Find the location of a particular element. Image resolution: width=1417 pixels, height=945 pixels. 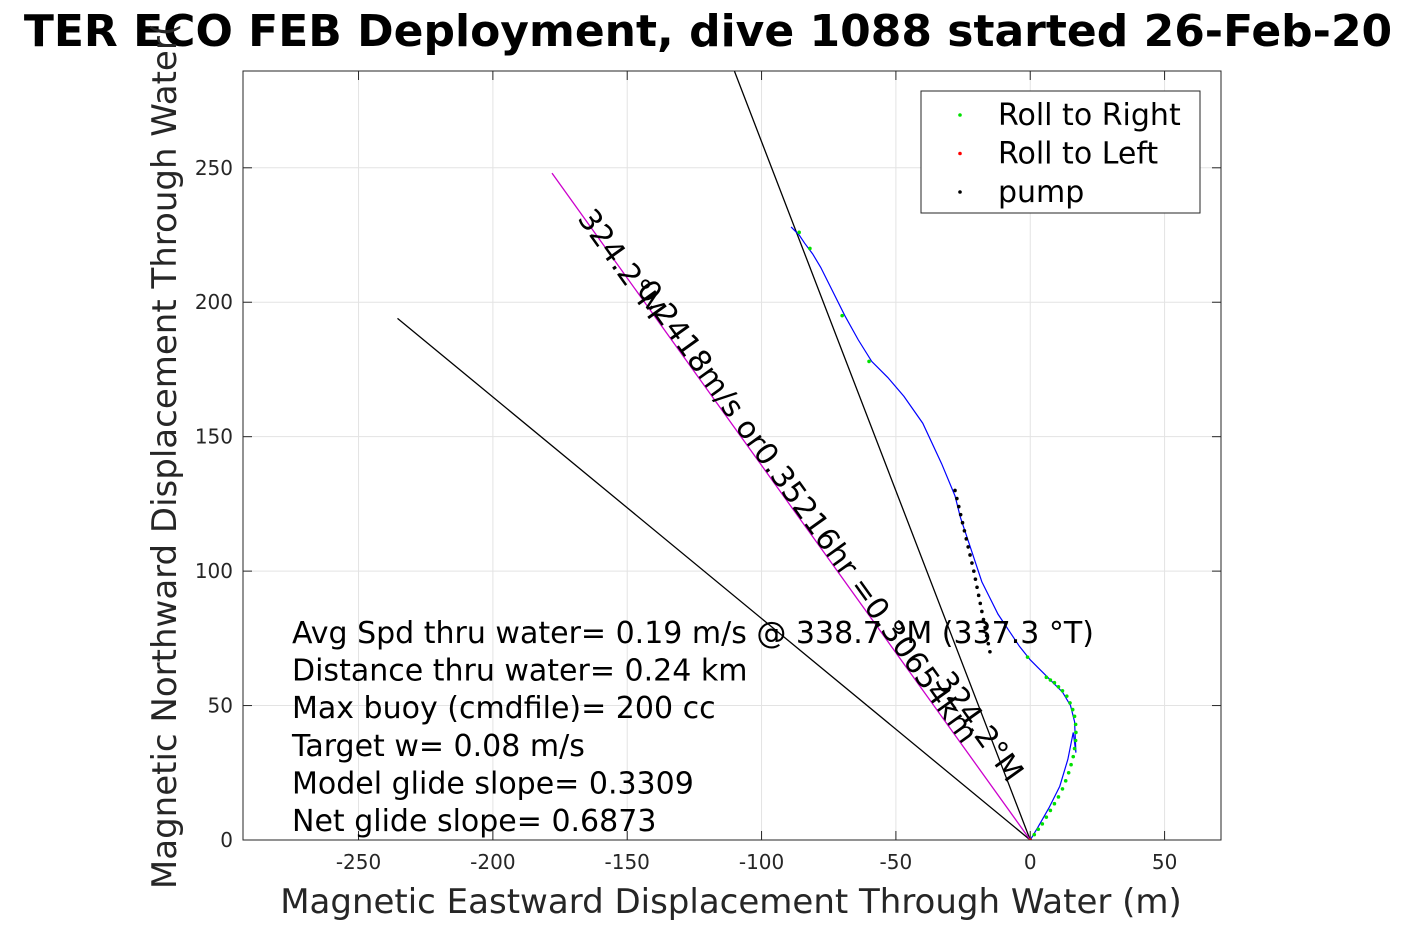

y-tick-label: 0 is located at coordinates (226, 840).